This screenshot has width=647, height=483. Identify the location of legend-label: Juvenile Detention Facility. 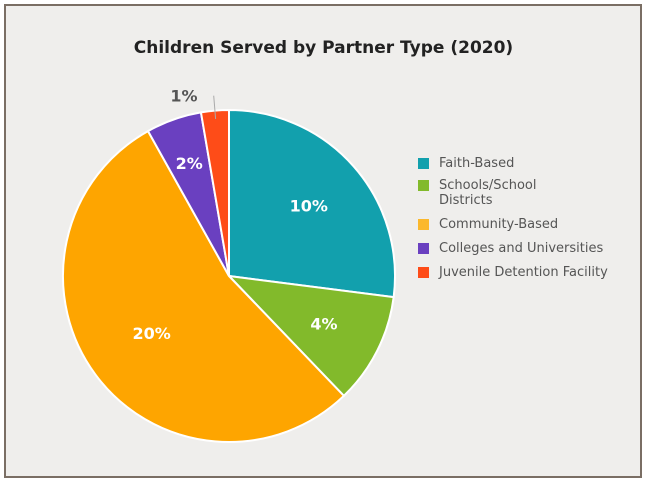
(523, 272).